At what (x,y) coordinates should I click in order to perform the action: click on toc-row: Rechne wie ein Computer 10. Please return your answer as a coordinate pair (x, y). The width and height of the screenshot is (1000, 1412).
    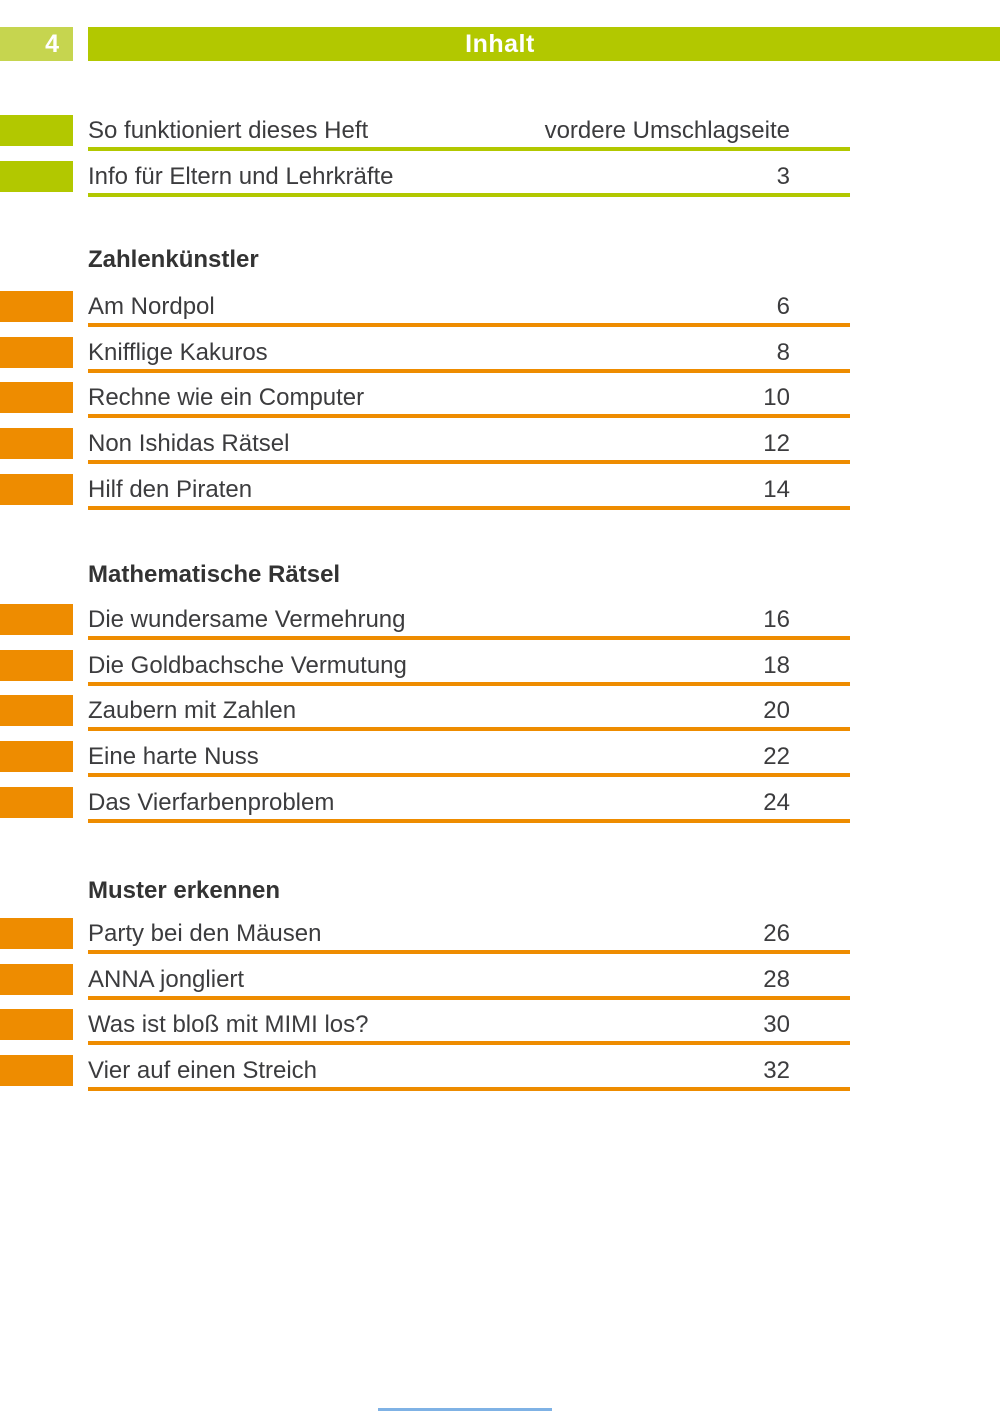
    Looking at the image, I should click on (425, 400).